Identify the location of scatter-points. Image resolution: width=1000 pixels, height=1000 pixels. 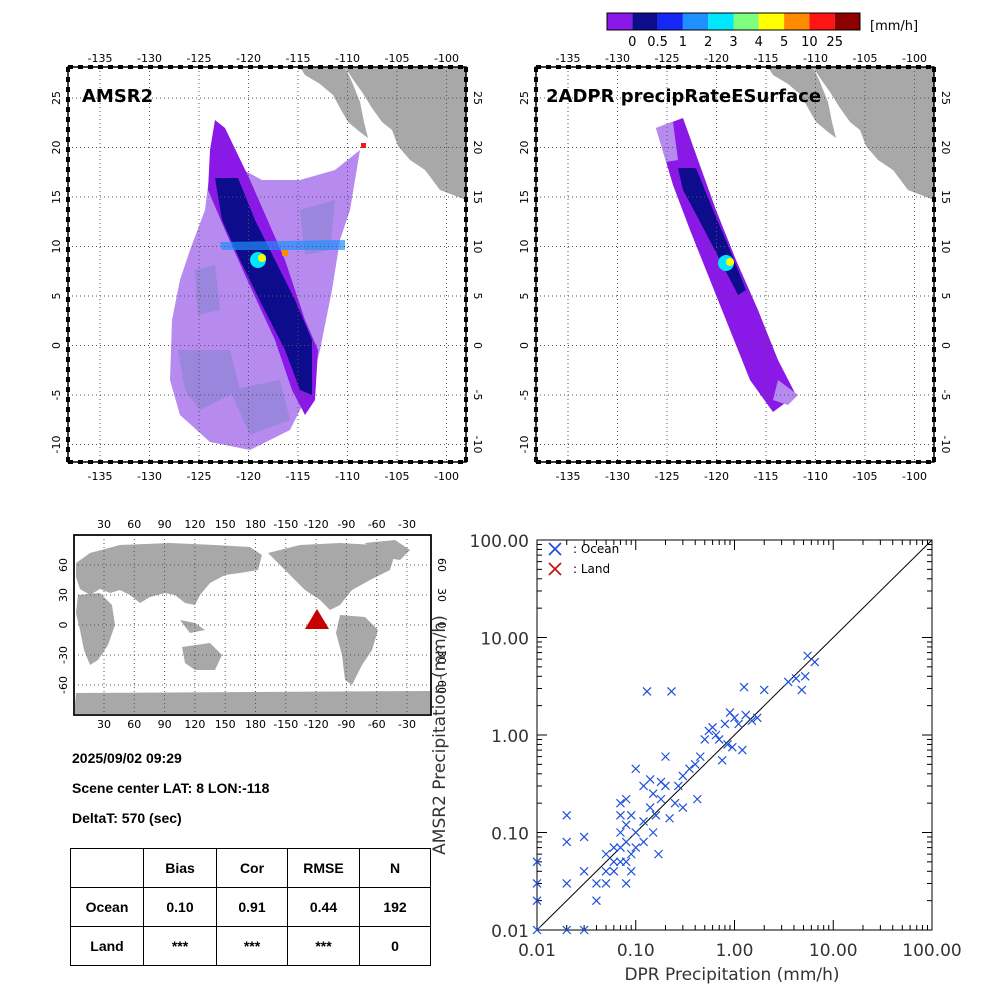
(676, 793).